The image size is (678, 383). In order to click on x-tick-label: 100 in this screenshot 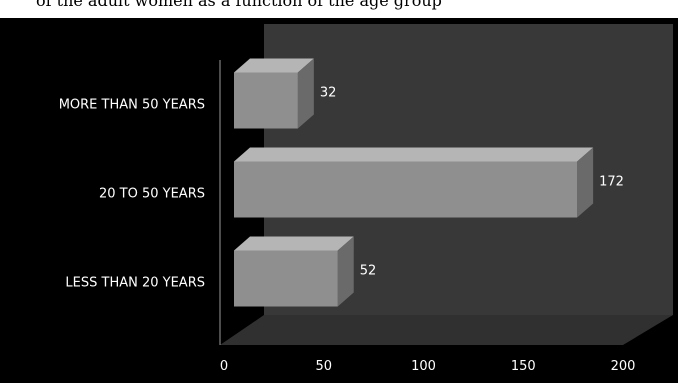, I will do `click(423, 366)`.